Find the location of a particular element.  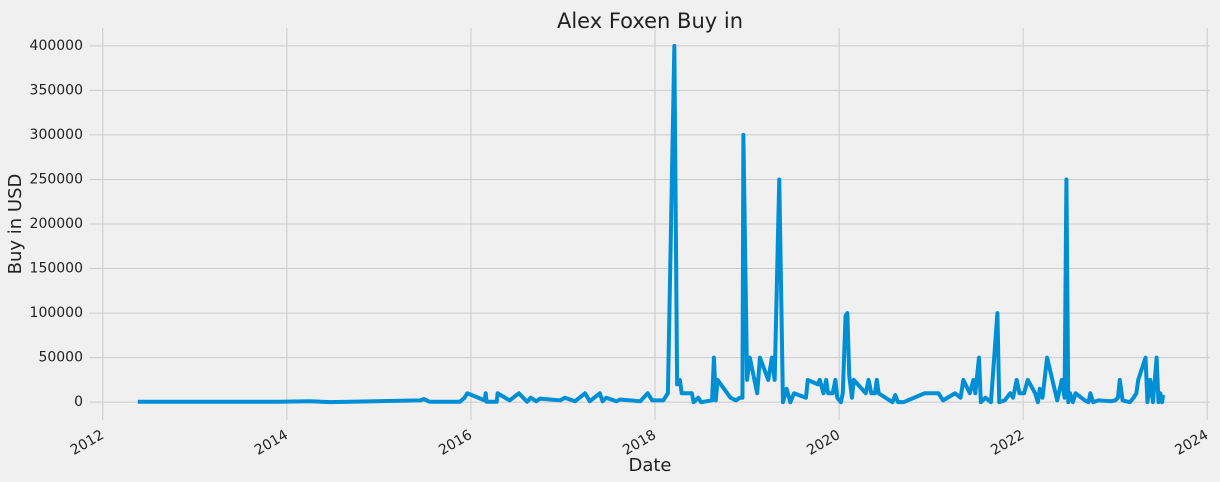

x-axis-label: Date is located at coordinates (649, 465).